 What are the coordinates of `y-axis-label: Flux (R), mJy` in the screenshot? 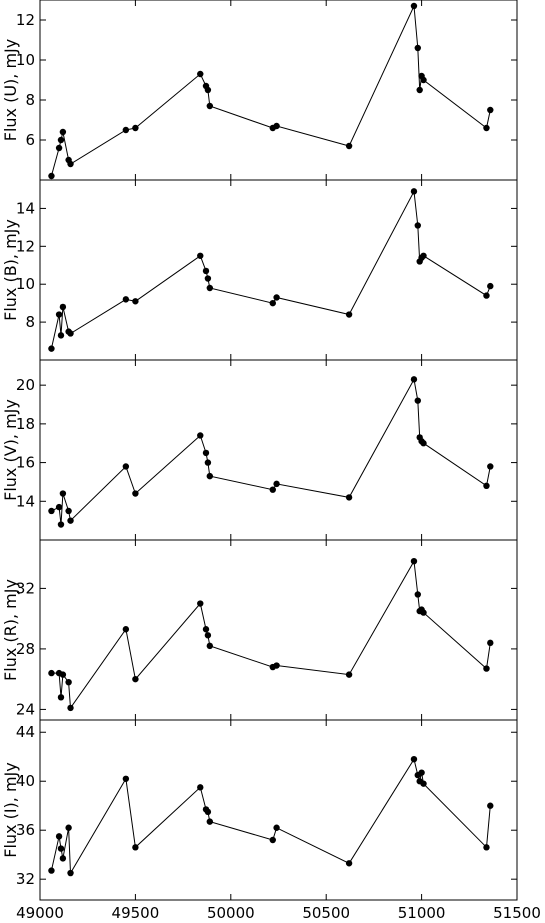 It's located at (10, 630).